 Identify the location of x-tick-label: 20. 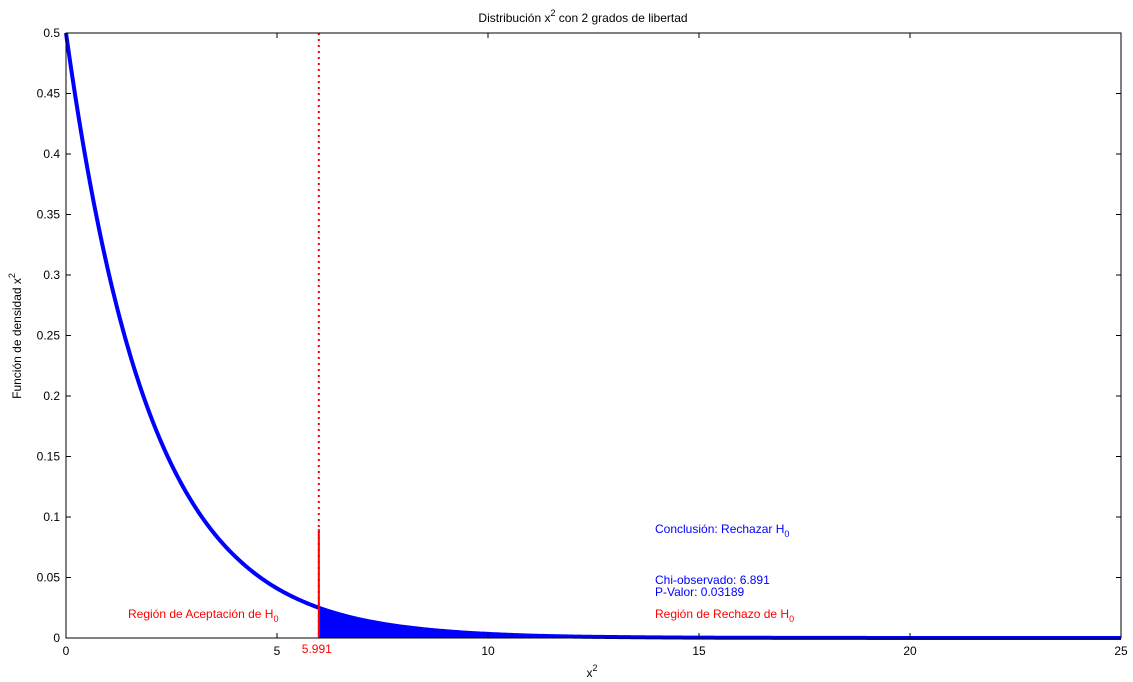
(910, 651).